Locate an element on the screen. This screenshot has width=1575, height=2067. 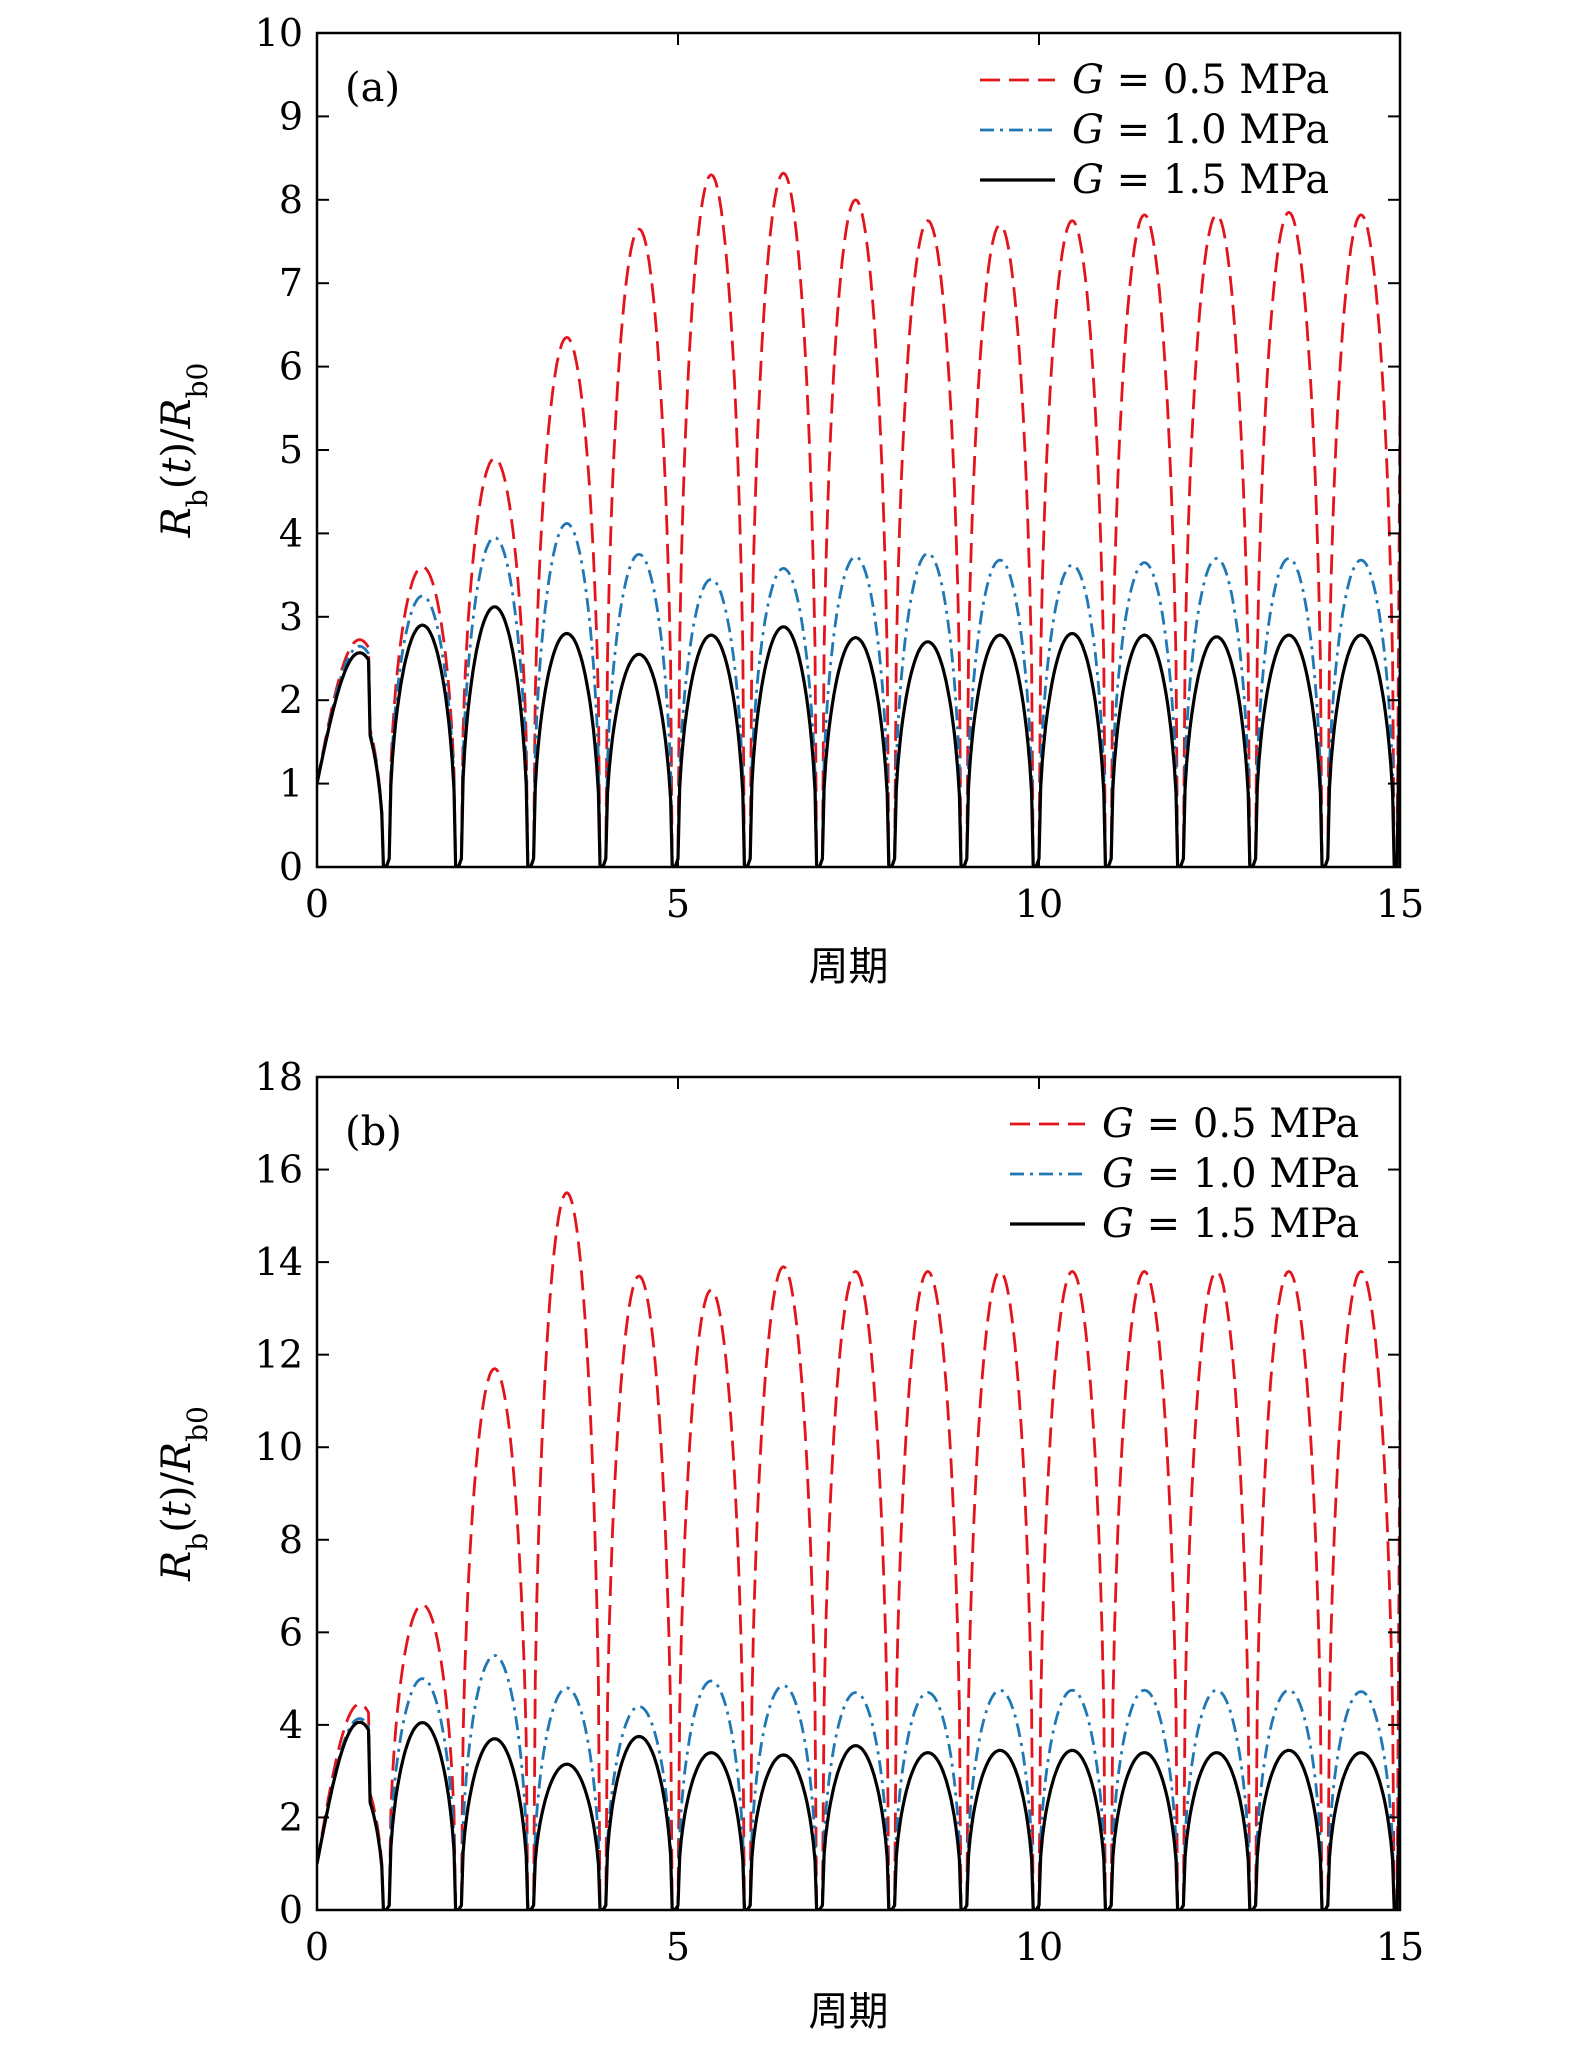
y-tick-label: 12 is located at coordinates (279, 1355).